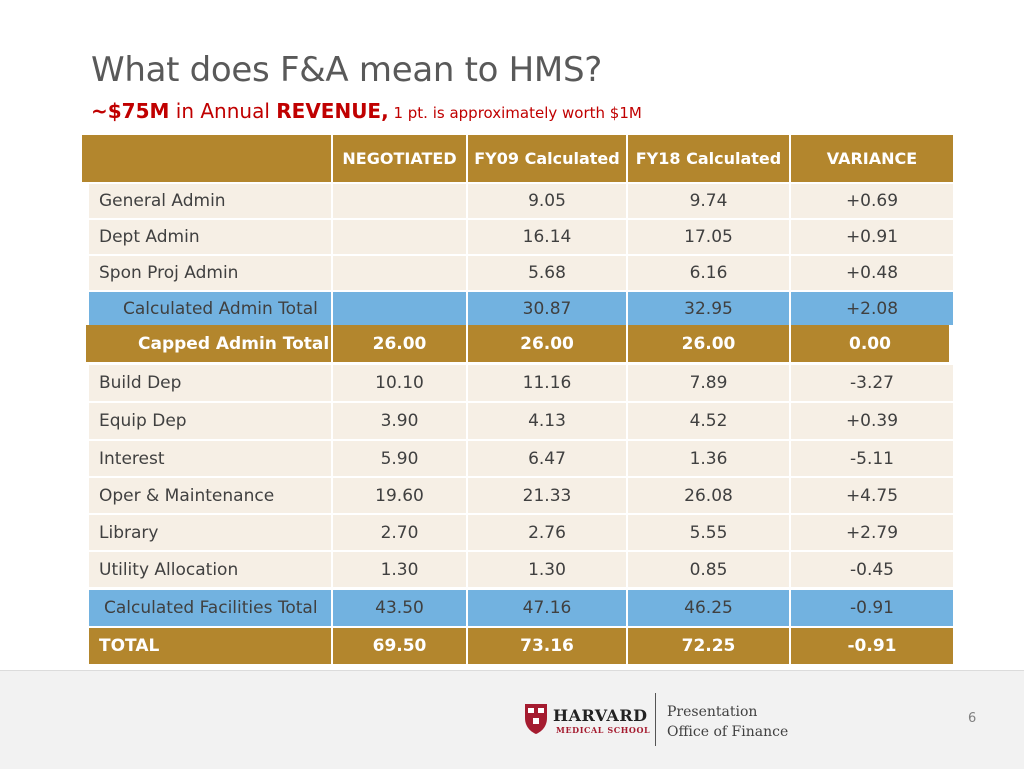 This screenshot has height=769, width=1024. What do you see at coordinates (399, 532) in the screenshot?
I see `cell-negotiated: 2.70` at bounding box center [399, 532].